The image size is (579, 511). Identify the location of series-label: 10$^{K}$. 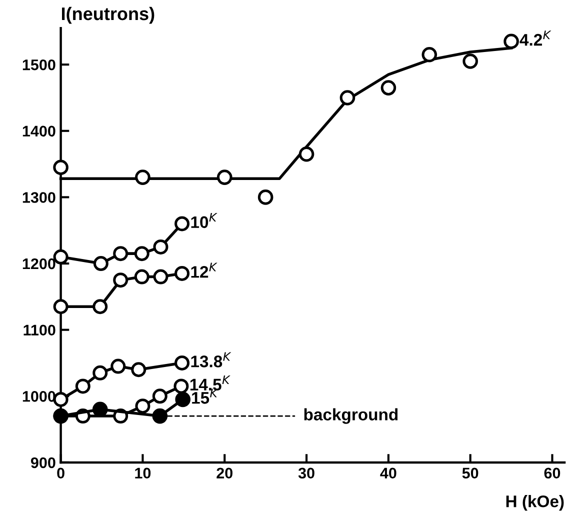
(204, 220).